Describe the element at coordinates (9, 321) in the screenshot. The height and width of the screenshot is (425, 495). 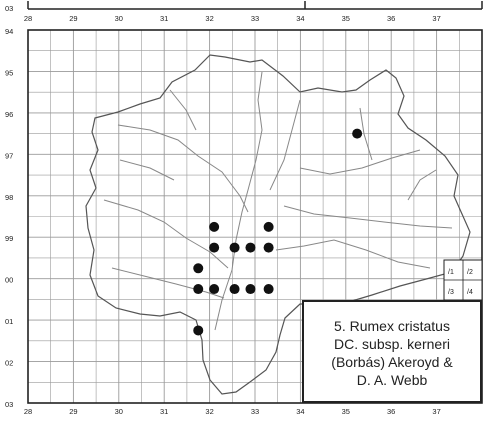
I see `y-tick-label: 01` at that location.